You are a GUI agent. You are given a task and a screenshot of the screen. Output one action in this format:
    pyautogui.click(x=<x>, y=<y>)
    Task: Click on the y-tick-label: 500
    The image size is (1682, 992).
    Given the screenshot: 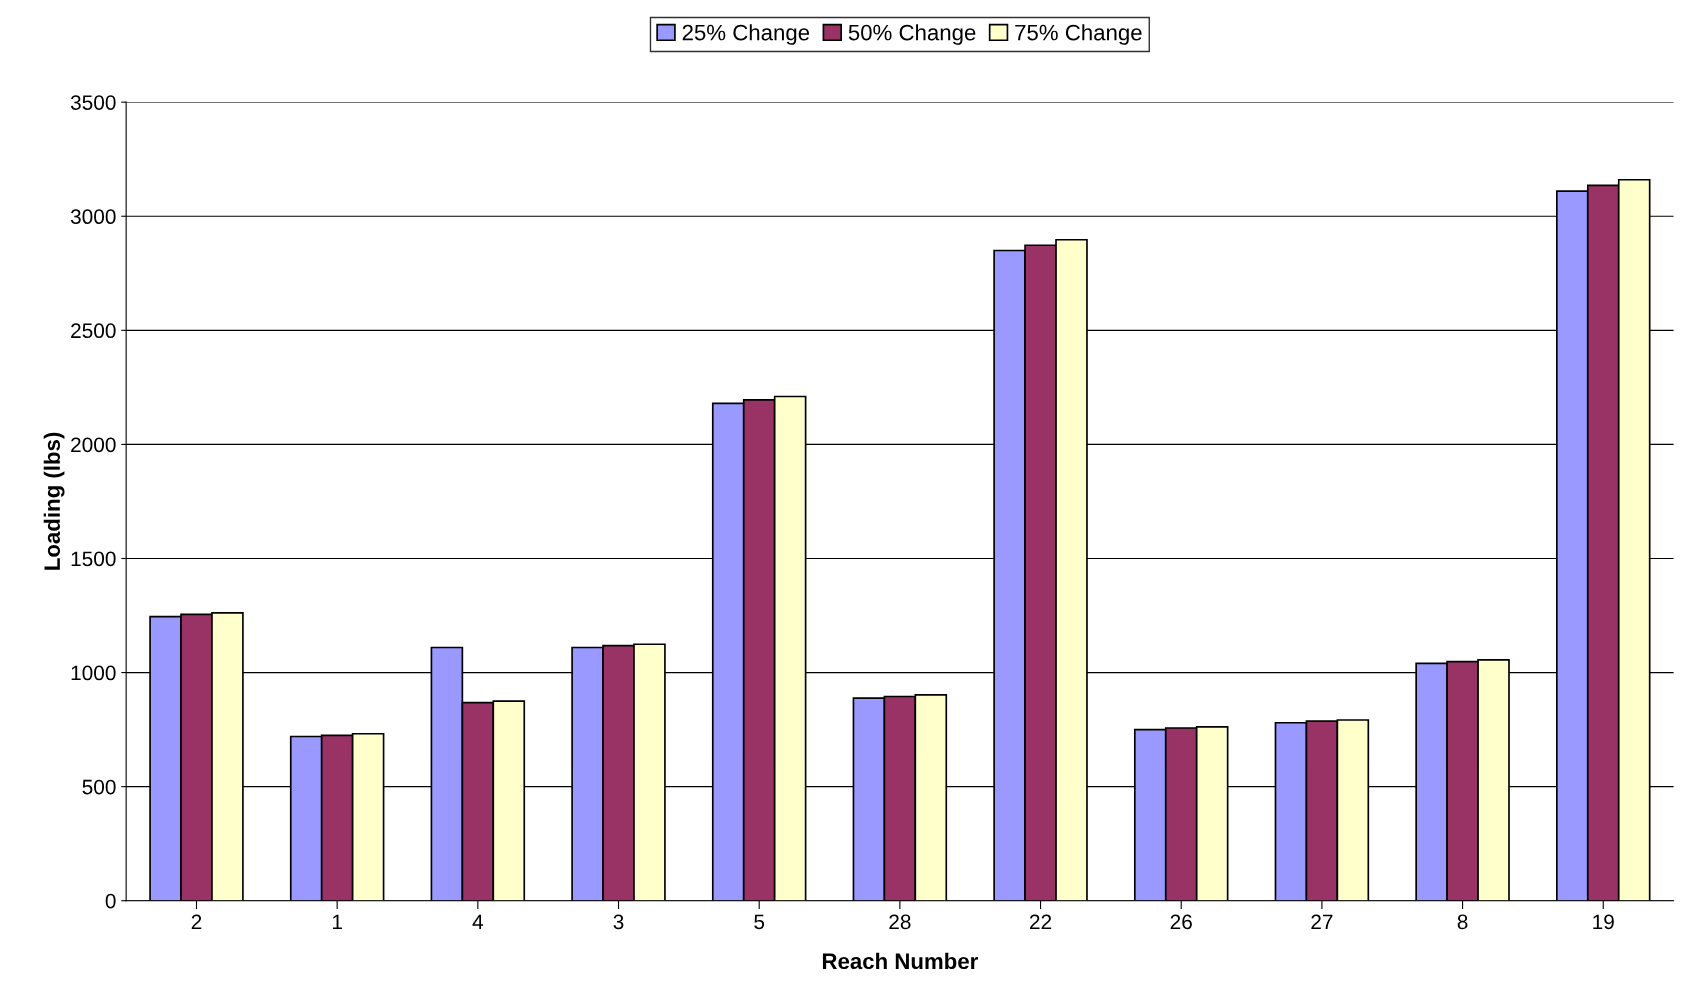 What is the action you would take?
    pyautogui.click(x=99, y=787)
    